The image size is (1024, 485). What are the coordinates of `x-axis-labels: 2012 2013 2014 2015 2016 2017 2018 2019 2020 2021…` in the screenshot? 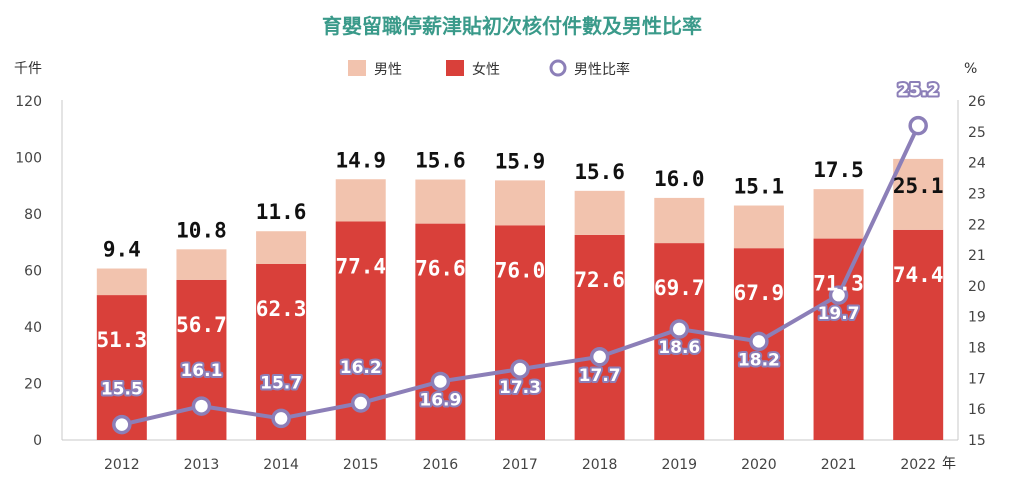 It's located at (520, 465).